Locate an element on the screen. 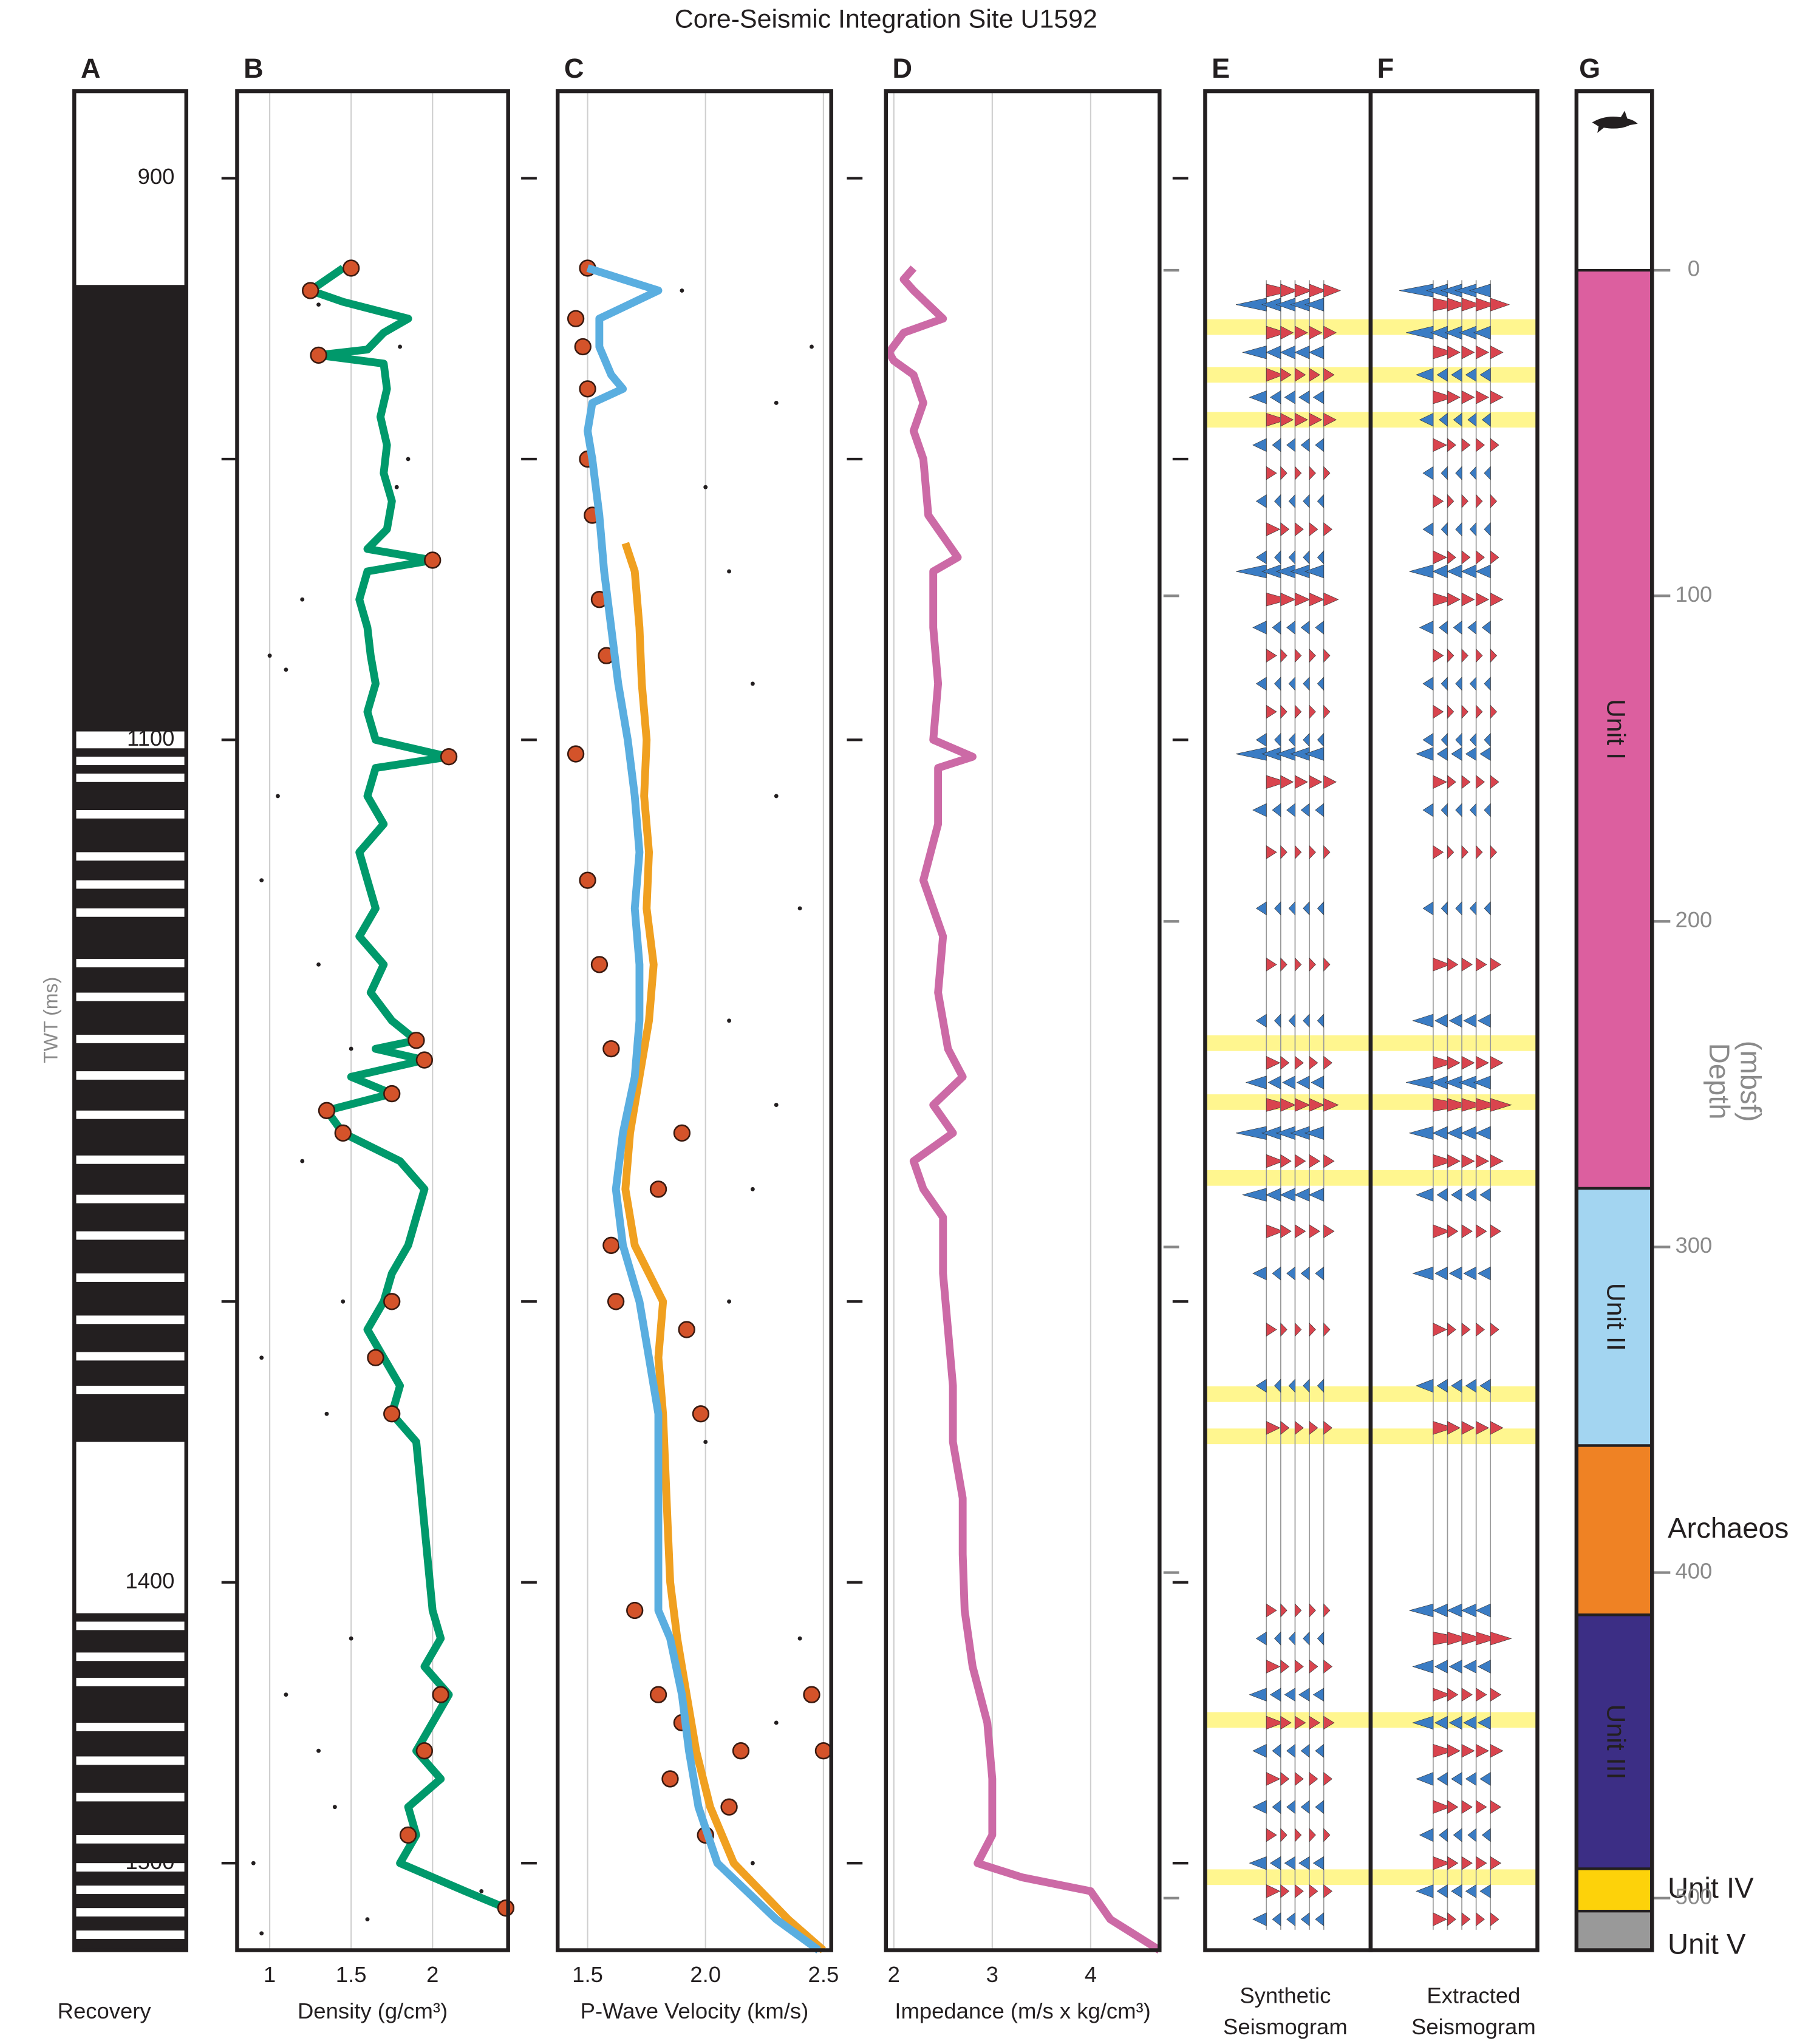 The height and width of the screenshot is (2044, 1811). unit-frame is located at coordinates (1614, 1020).